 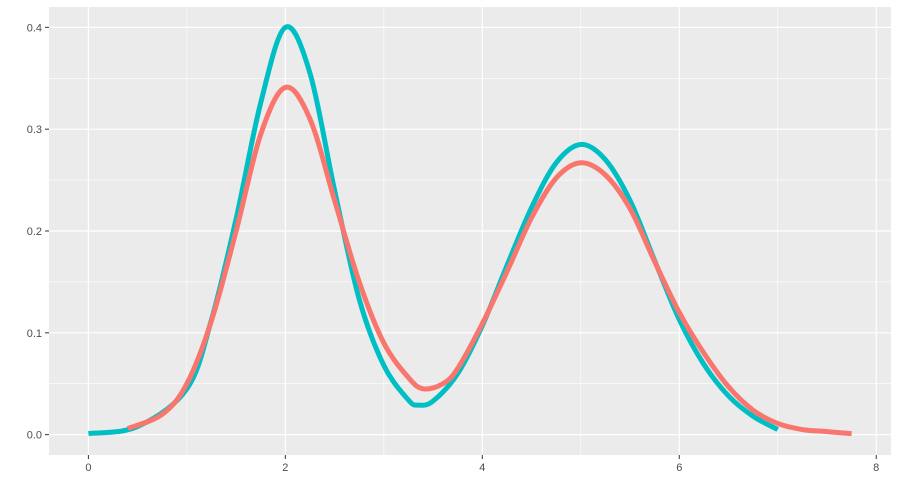 I want to click on y-tick-label: 0.1, so click(x=34, y=334).